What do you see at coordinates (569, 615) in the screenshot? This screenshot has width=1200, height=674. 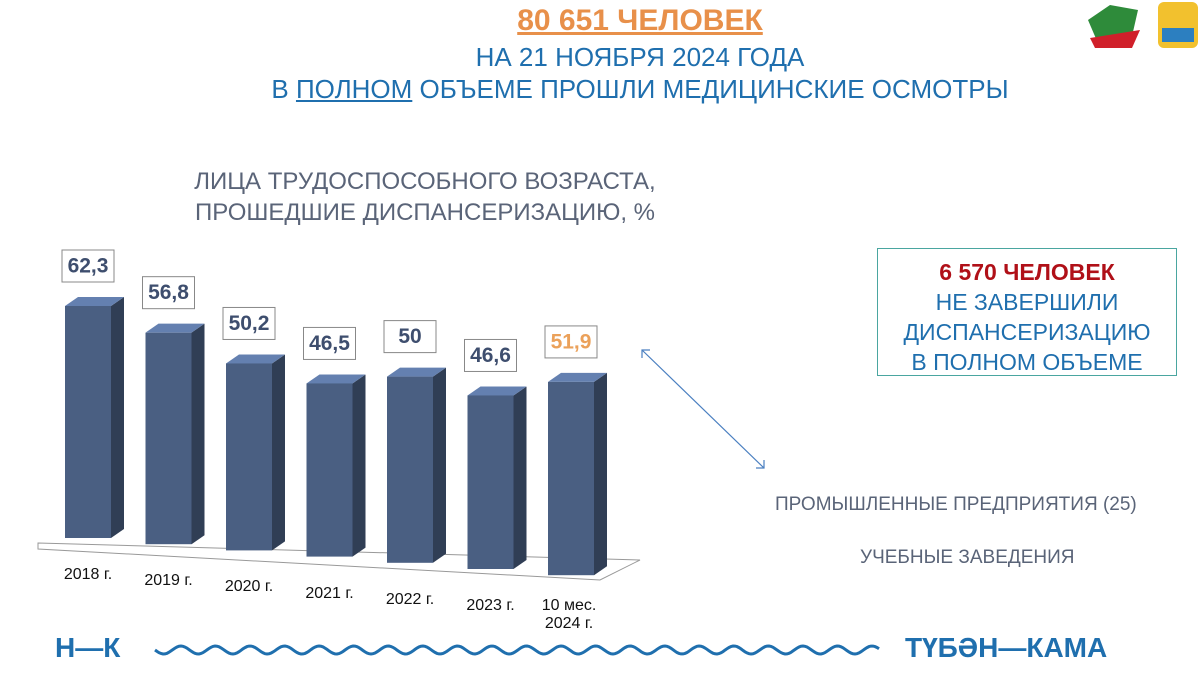 I see `x-tick-label: 10 мес. 2024 г.` at bounding box center [569, 615].